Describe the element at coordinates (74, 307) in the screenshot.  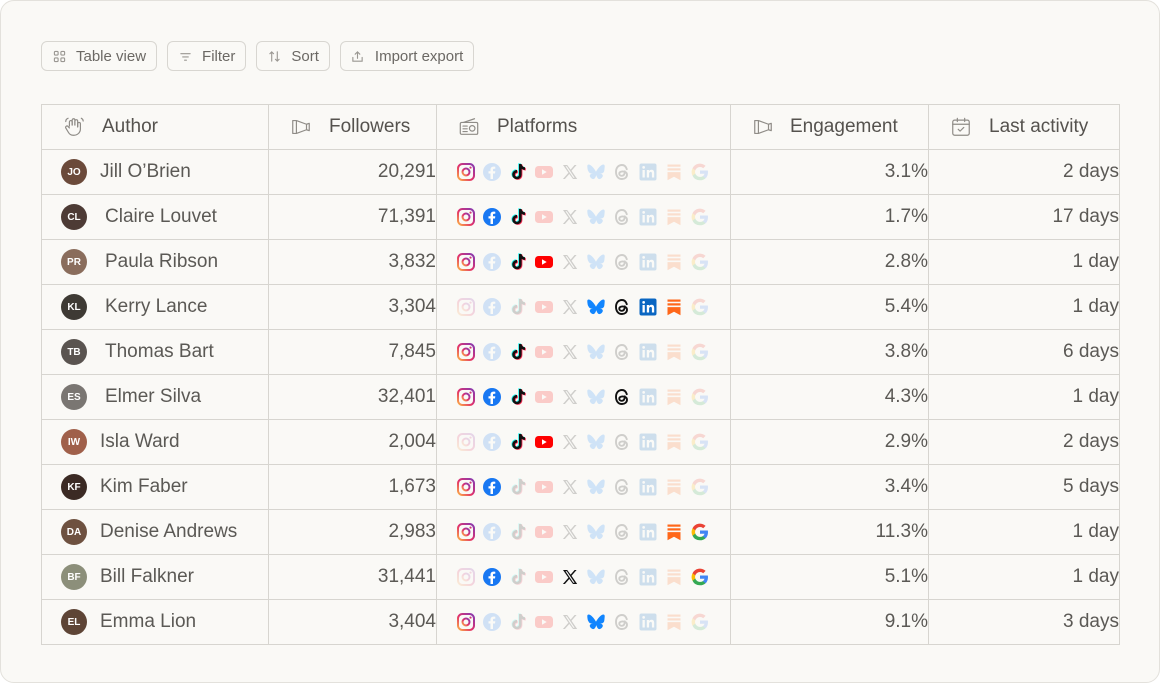
I see `avatar: KL` at that location.